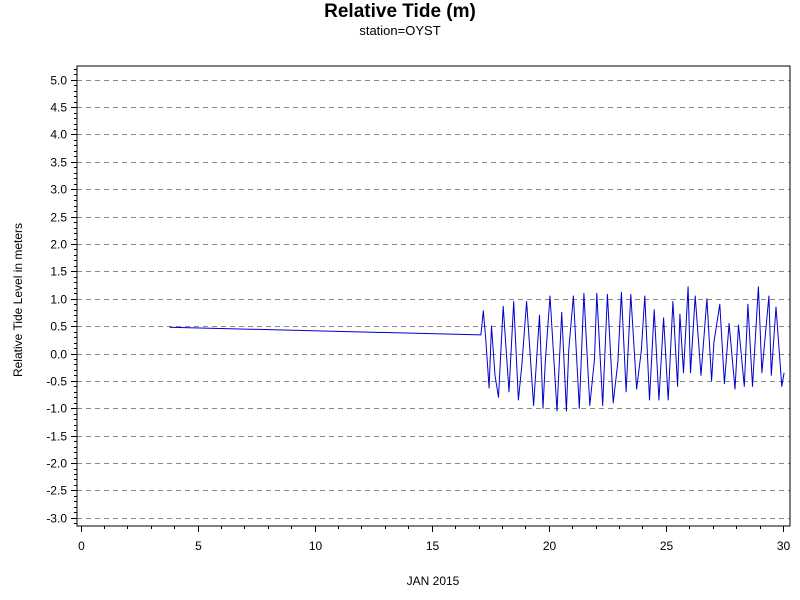  I want to click on x-tick-label: 5, so click(198, 546).